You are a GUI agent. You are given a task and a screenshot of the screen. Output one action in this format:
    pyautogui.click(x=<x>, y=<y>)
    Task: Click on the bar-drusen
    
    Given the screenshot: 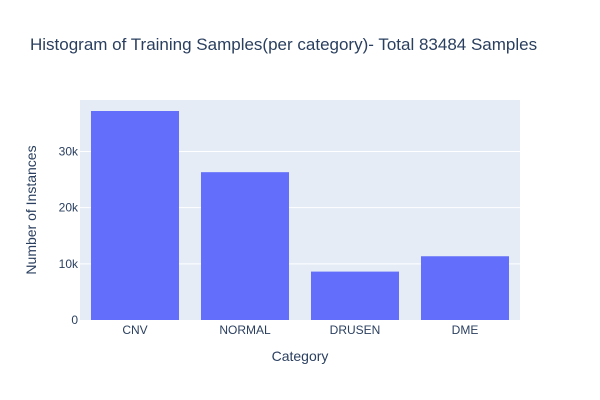 What is the action you would take?
    pyautogui.click(x=355, y=295)
    